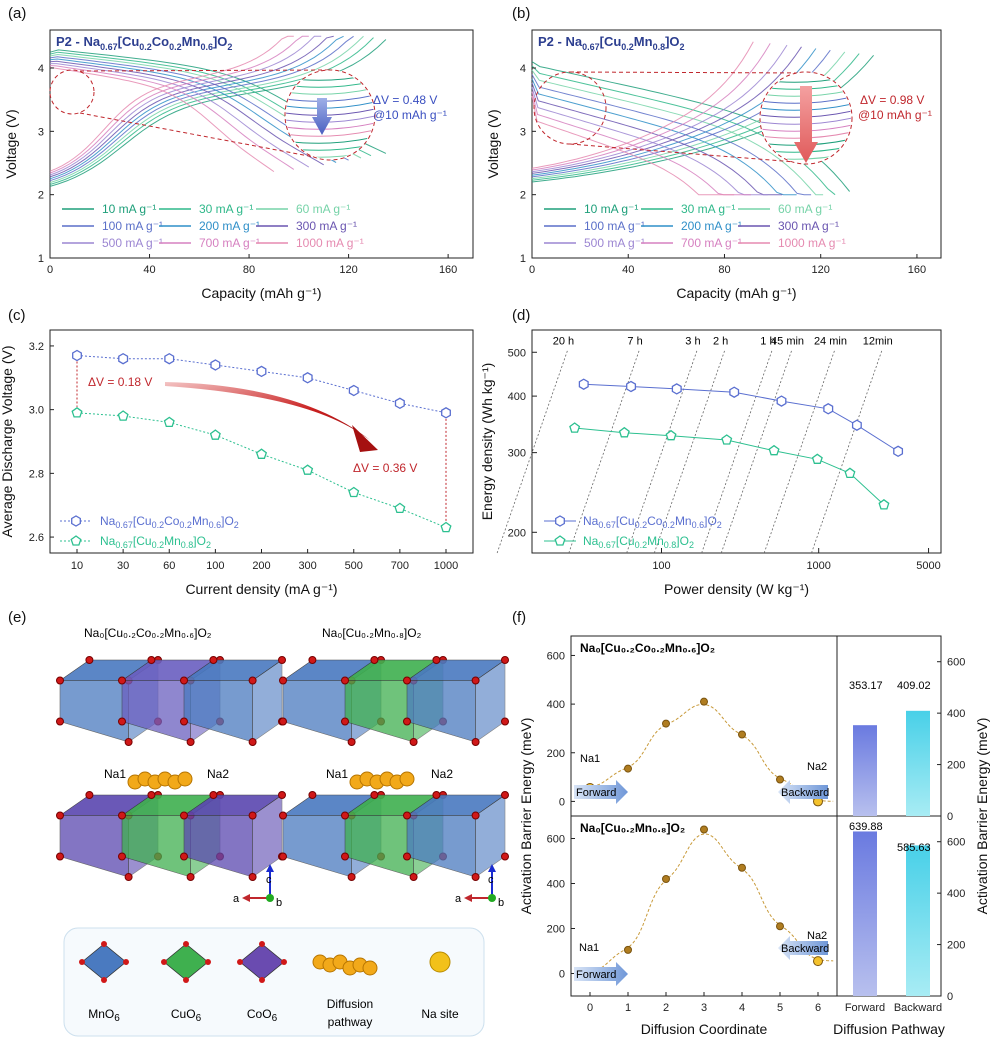  What do you see at coordinates (94, 846) in the screenshot?
I see `octahedron-front` at bounding box center [94, 846].